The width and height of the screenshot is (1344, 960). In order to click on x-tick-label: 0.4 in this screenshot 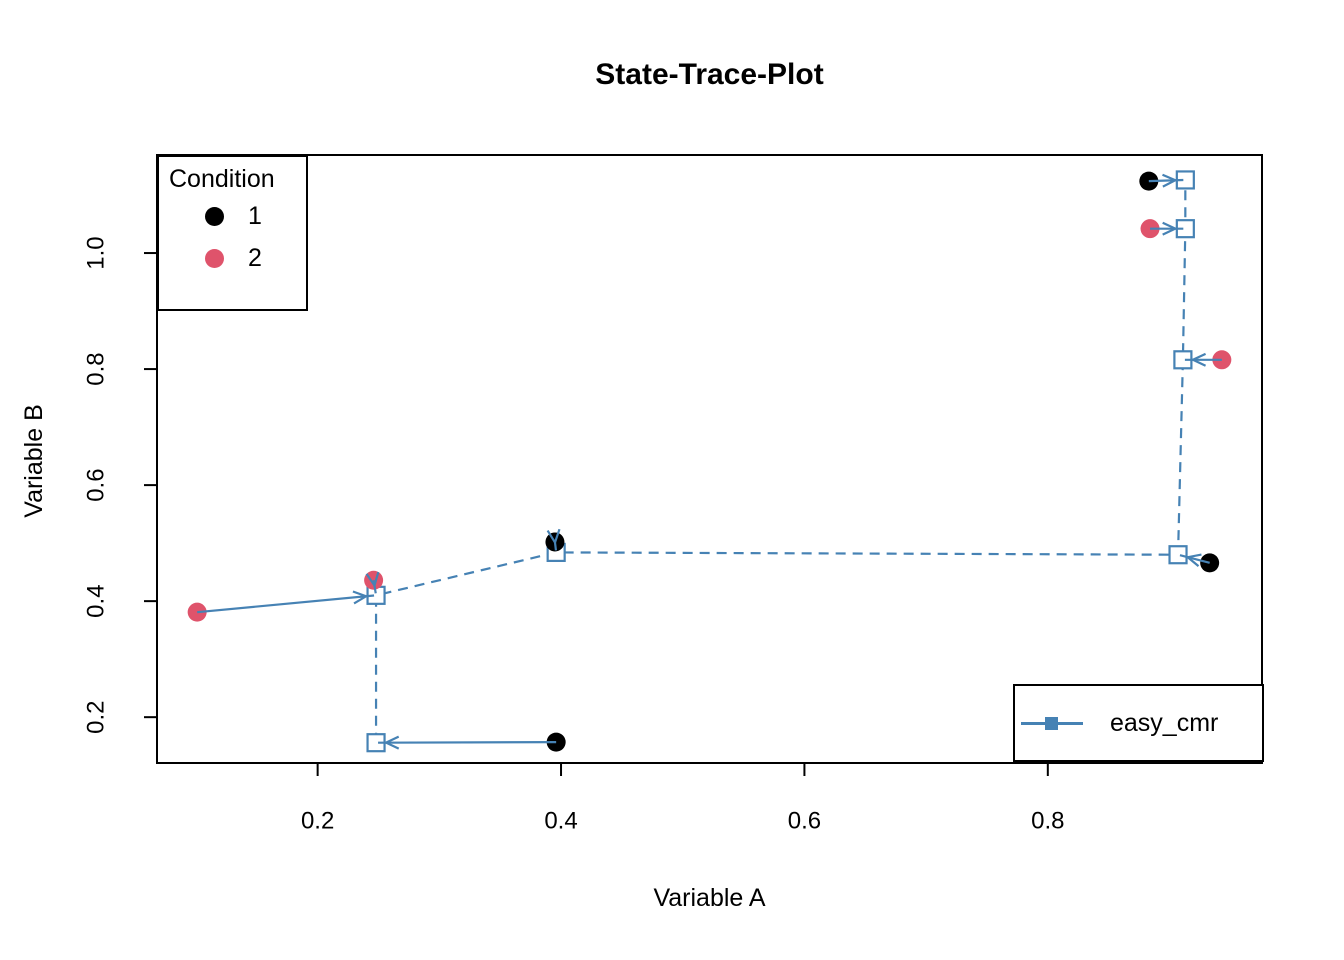, I will do `click(560, 821)`.